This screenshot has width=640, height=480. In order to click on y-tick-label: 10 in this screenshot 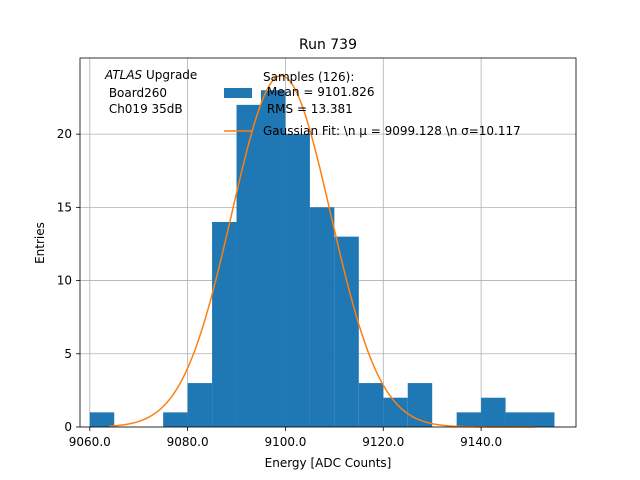, I will do `click(64, 281)`.